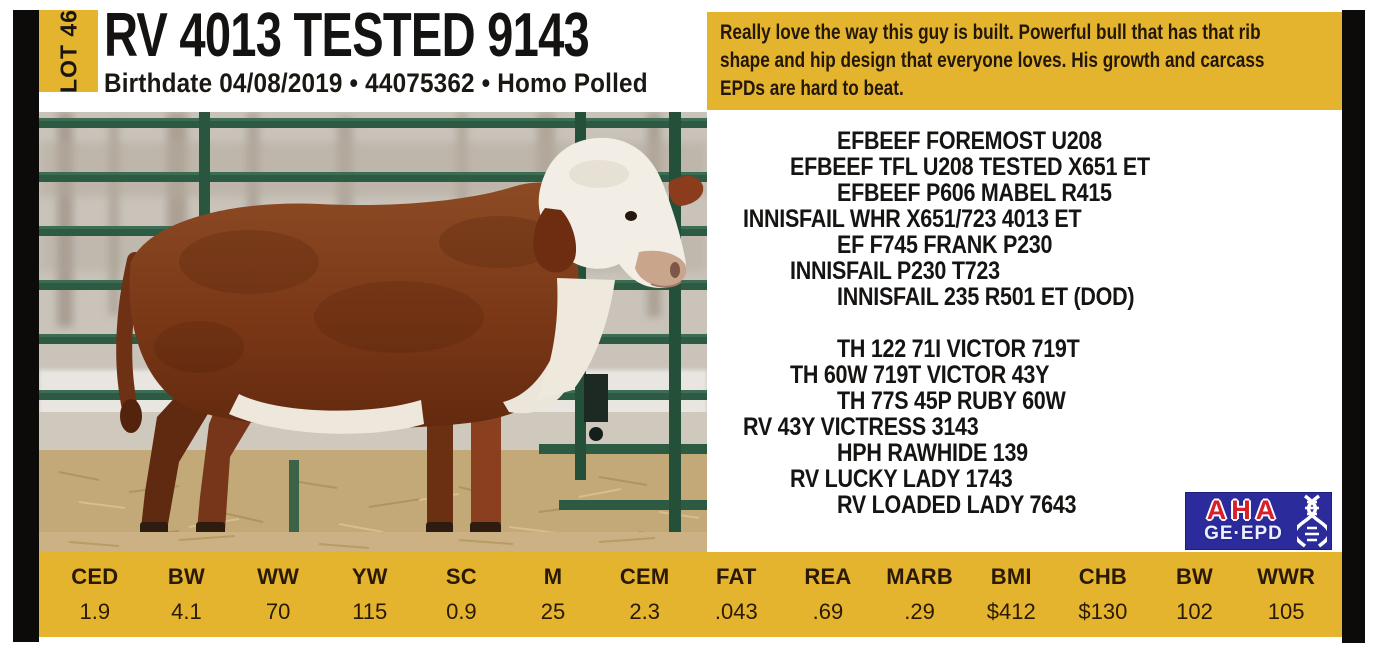  I want to click on epd-header: BW, so click(1194, 576).